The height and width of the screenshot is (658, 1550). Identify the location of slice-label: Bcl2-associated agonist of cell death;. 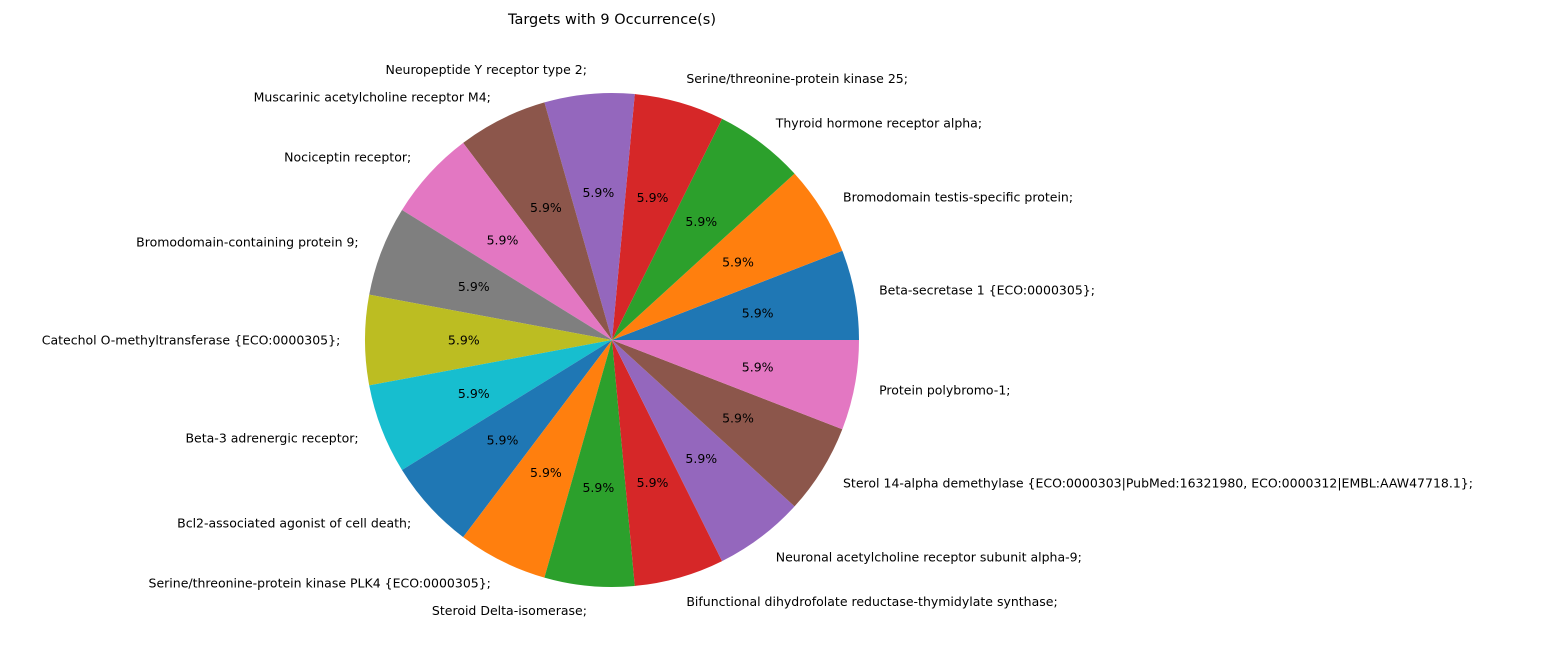
(294, 523).